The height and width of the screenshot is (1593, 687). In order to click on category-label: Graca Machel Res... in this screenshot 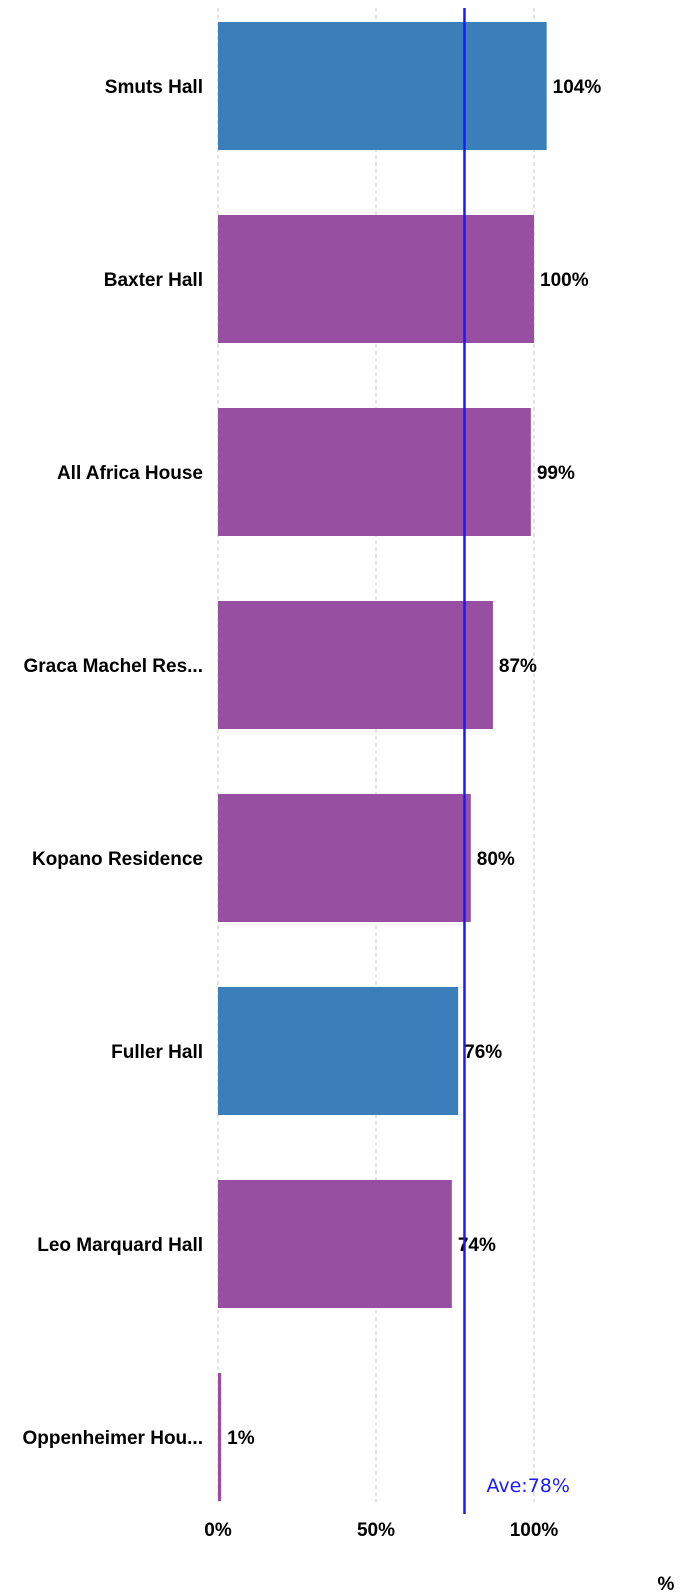, I will do `click(113, 666)`.